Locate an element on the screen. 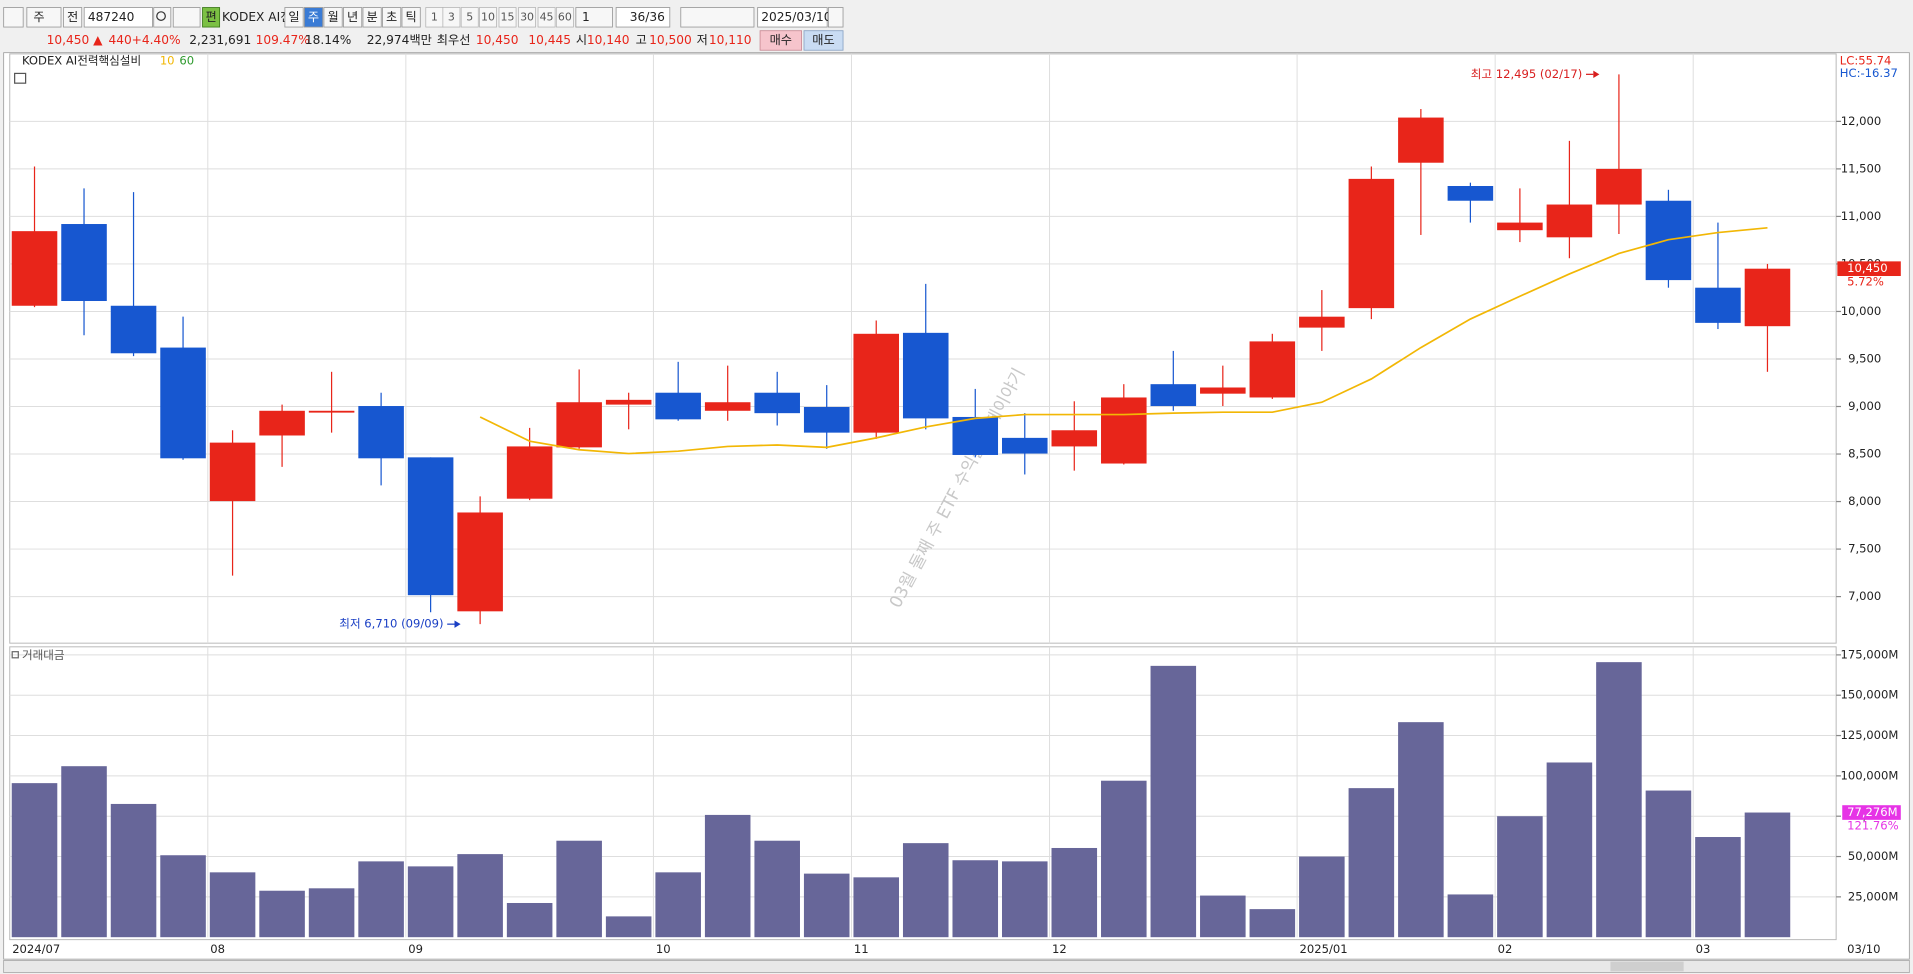 The height and width of the screenshot is (974, 1913). minute-text: 45 is located at coordinates (547, 16).